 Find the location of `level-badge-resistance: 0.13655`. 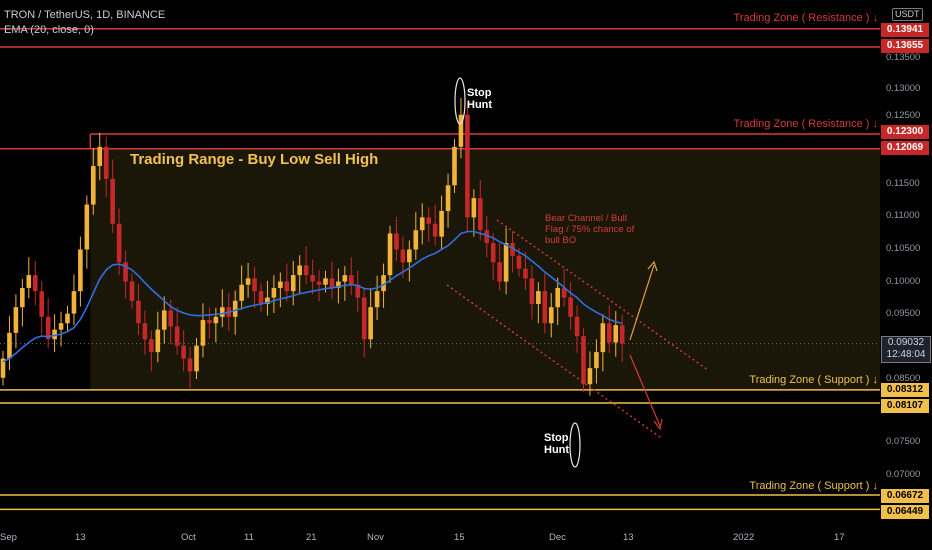

level-badge-resistance: 0.13655 is located at coordinates (905, 46).